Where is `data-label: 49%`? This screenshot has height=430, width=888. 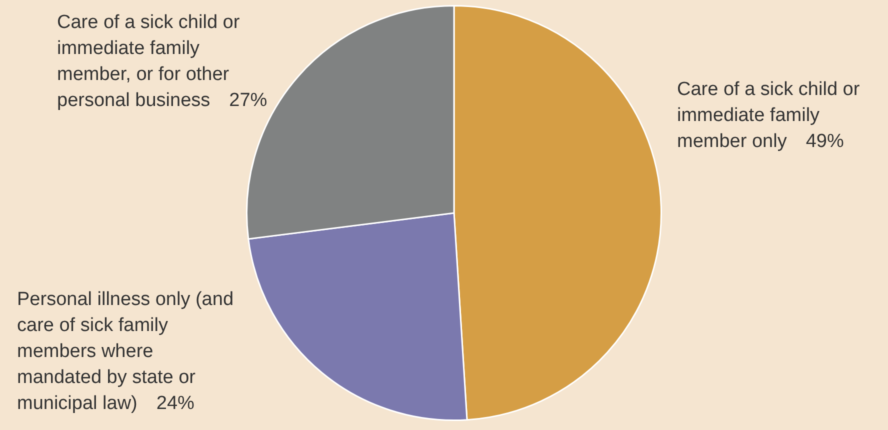 data-label: 49% is located at coordinates (825, 141).